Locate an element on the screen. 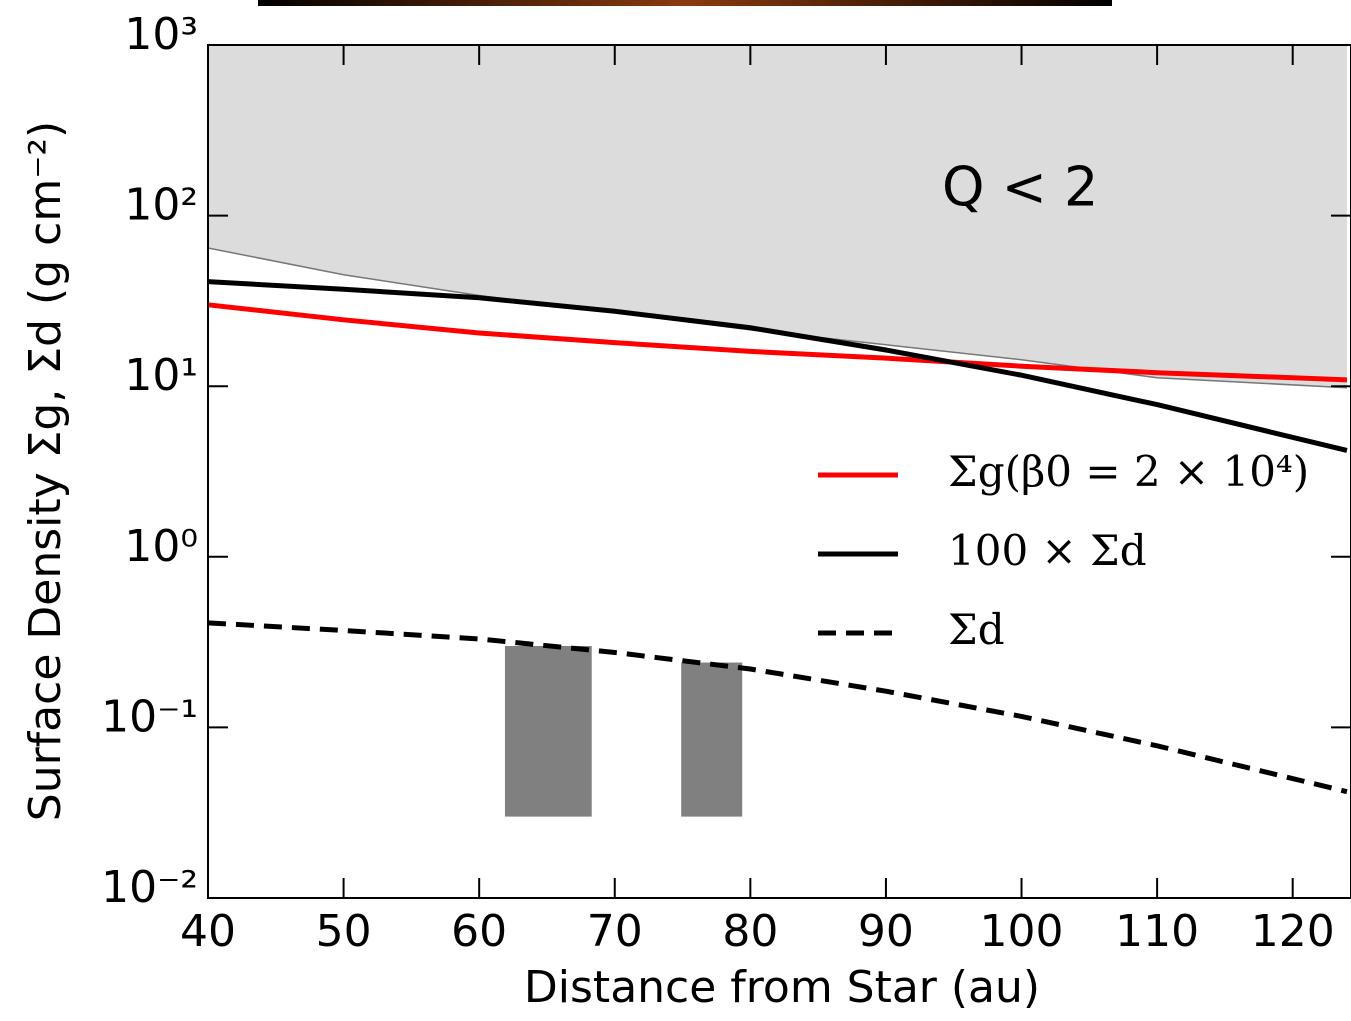 Image resolution: width=1351 pixels, height=1021 pixels. legend-label: Σd is located at coordinates (976, 629).